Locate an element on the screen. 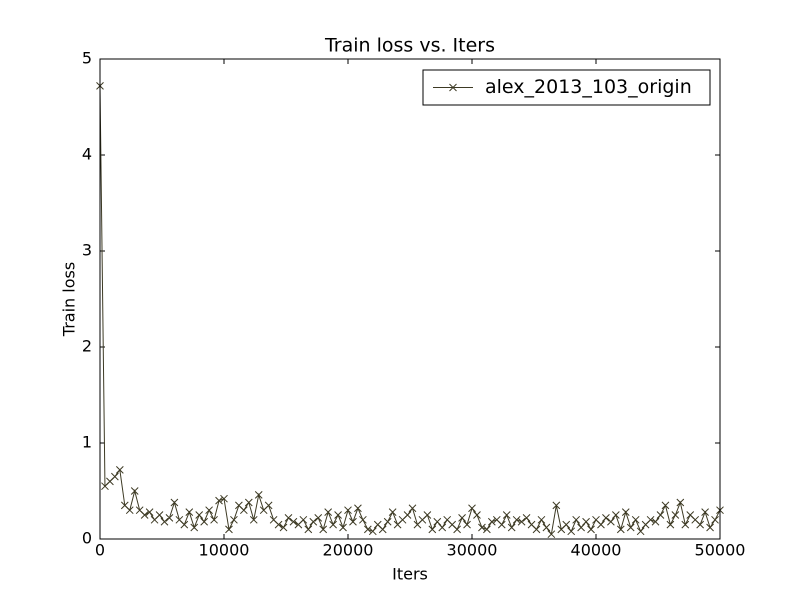 The height and width of the screenshot is (600, 800). x-axis-label: Iters is located at coordinates (410, 574).